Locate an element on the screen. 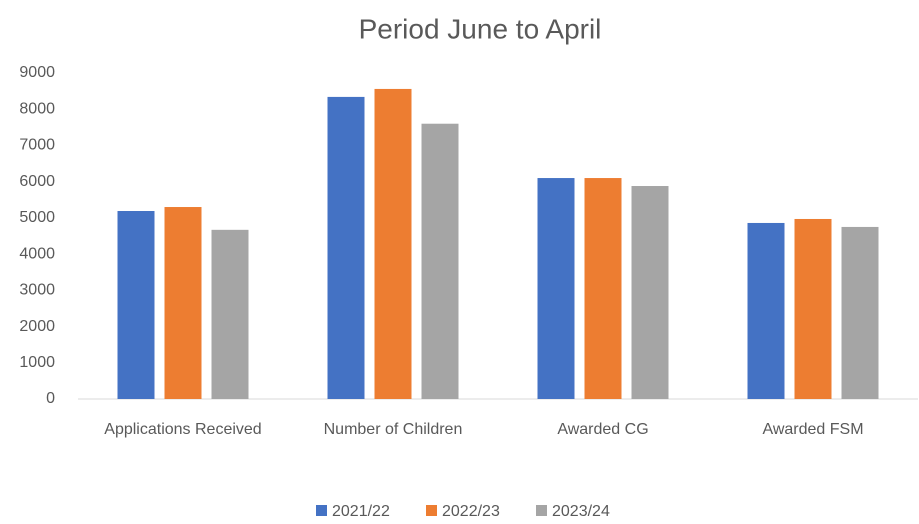 Image resolution: width=919 pixels, height=524 pixels. legend-label: 2021/22 is located at coordinates (361, 511).